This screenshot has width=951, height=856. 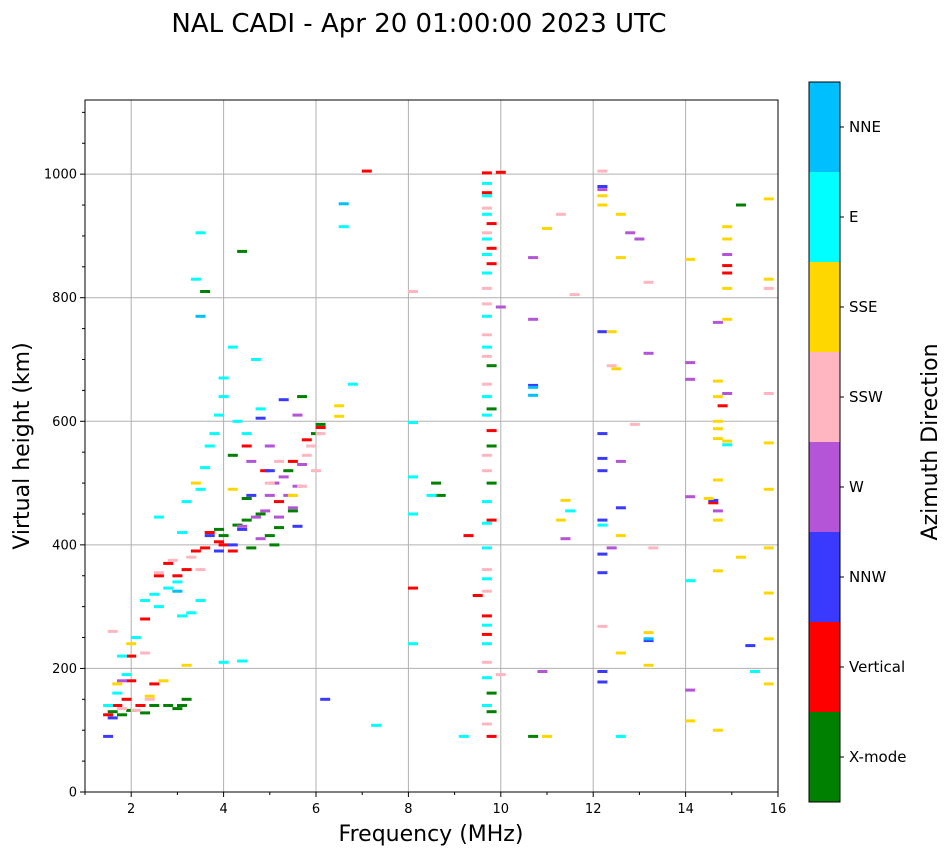 What do you see at coordinates (177, 591) in the screenshot?
I see `point-nne` at bounding box center [177, 591].